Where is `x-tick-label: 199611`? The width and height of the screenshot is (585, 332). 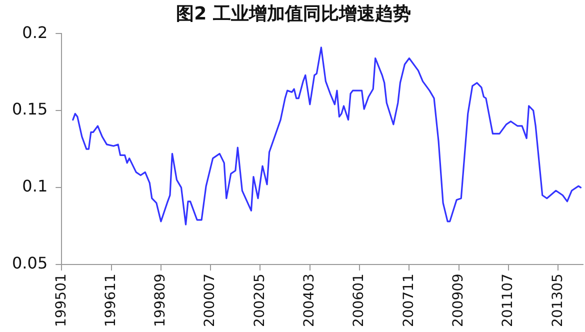 x-tick-label: 199611 is located at coordinates (110, 301).